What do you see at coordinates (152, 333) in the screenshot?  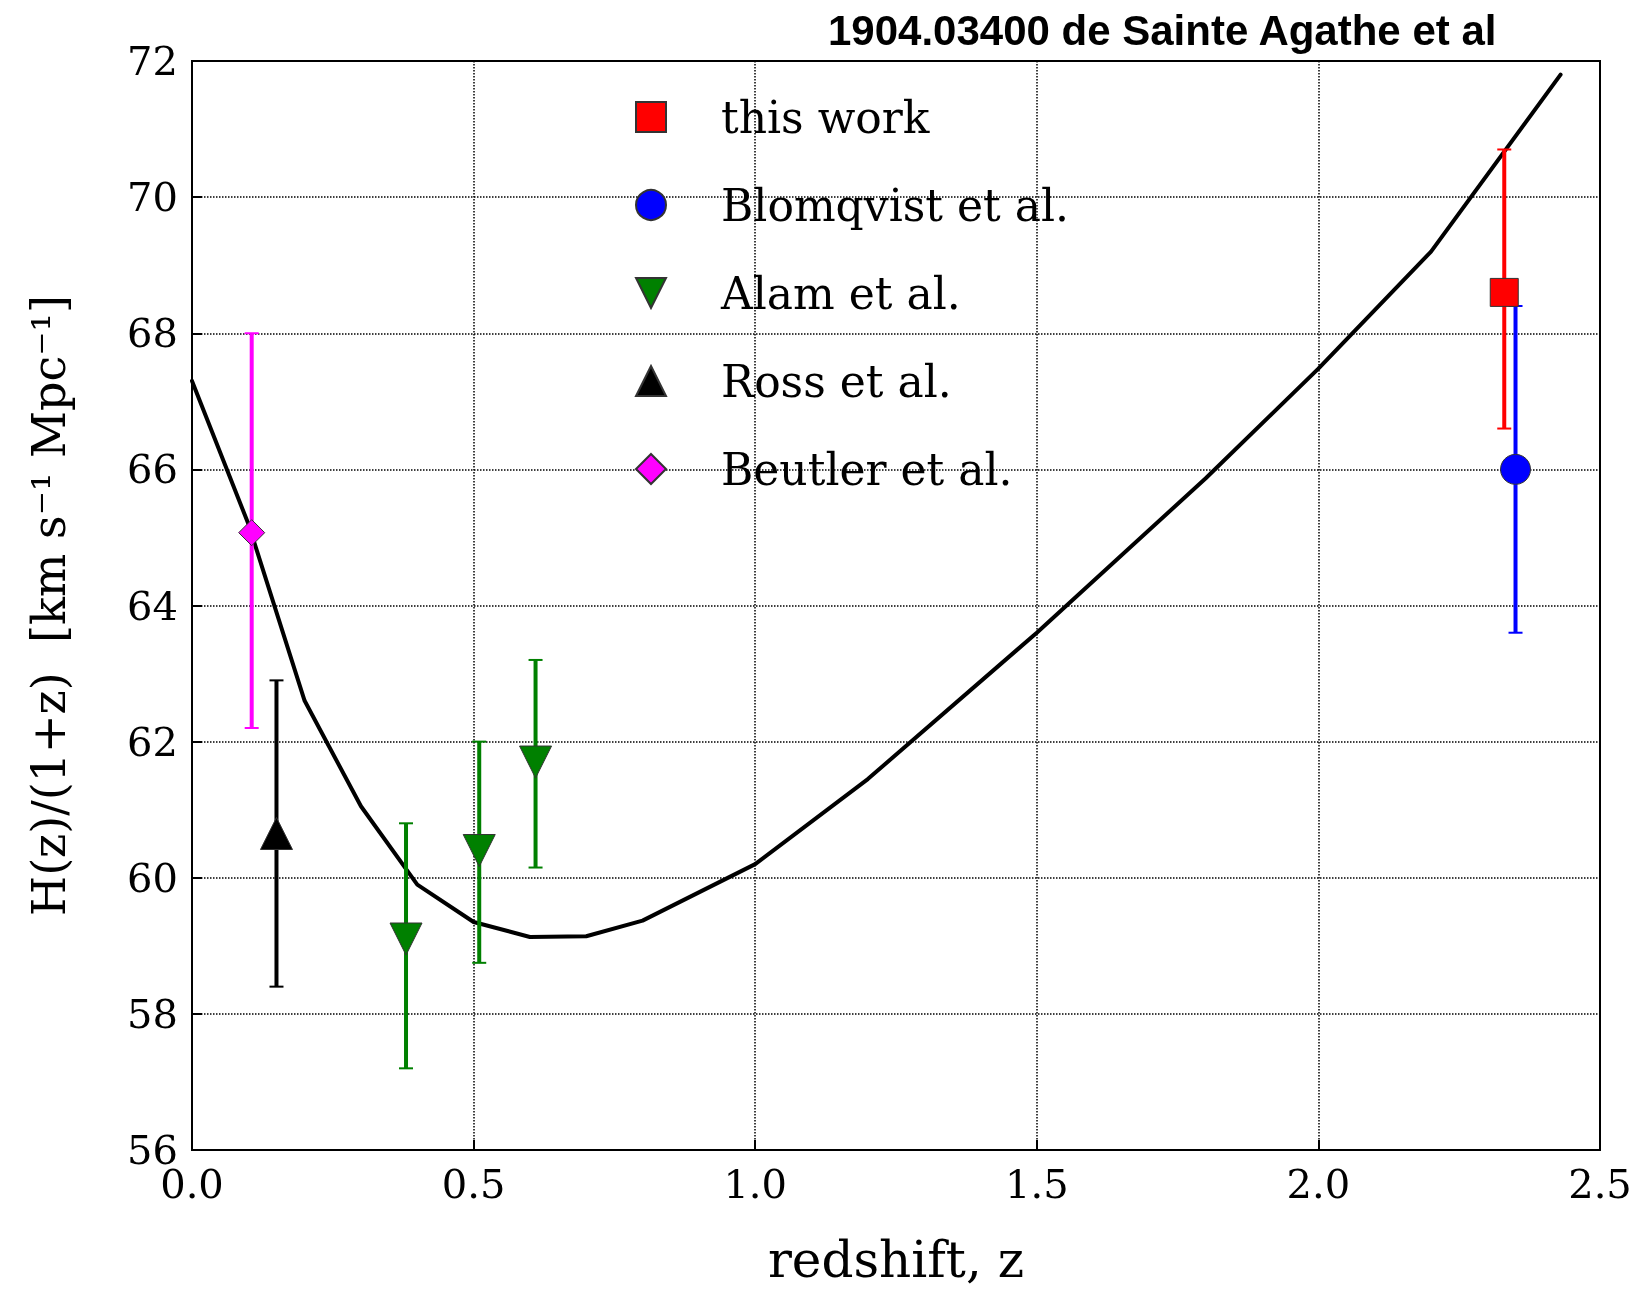 I see `y-tick-label: 68` at bounding box center [152, 333].